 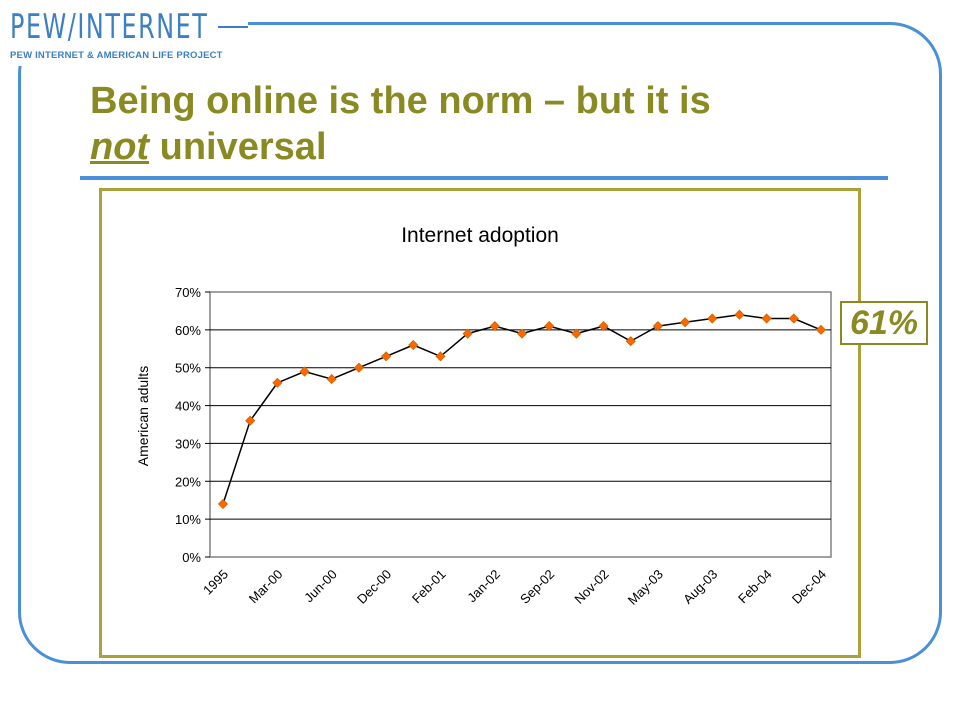 What do you see at coordinates (120, 147) in the screenshot?
I see `title-emphasis: not` at bounding box center [120, 147].